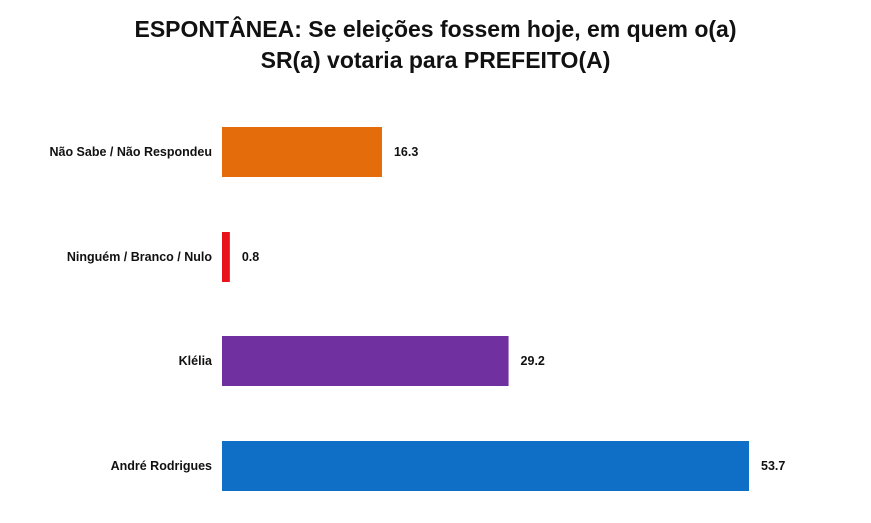 This screenshot has height=523, width=871. What do you see at coordinates (406, 152) in the screenshot?
I see `value-label-0: 16.3` at bounding box center [406, 152].